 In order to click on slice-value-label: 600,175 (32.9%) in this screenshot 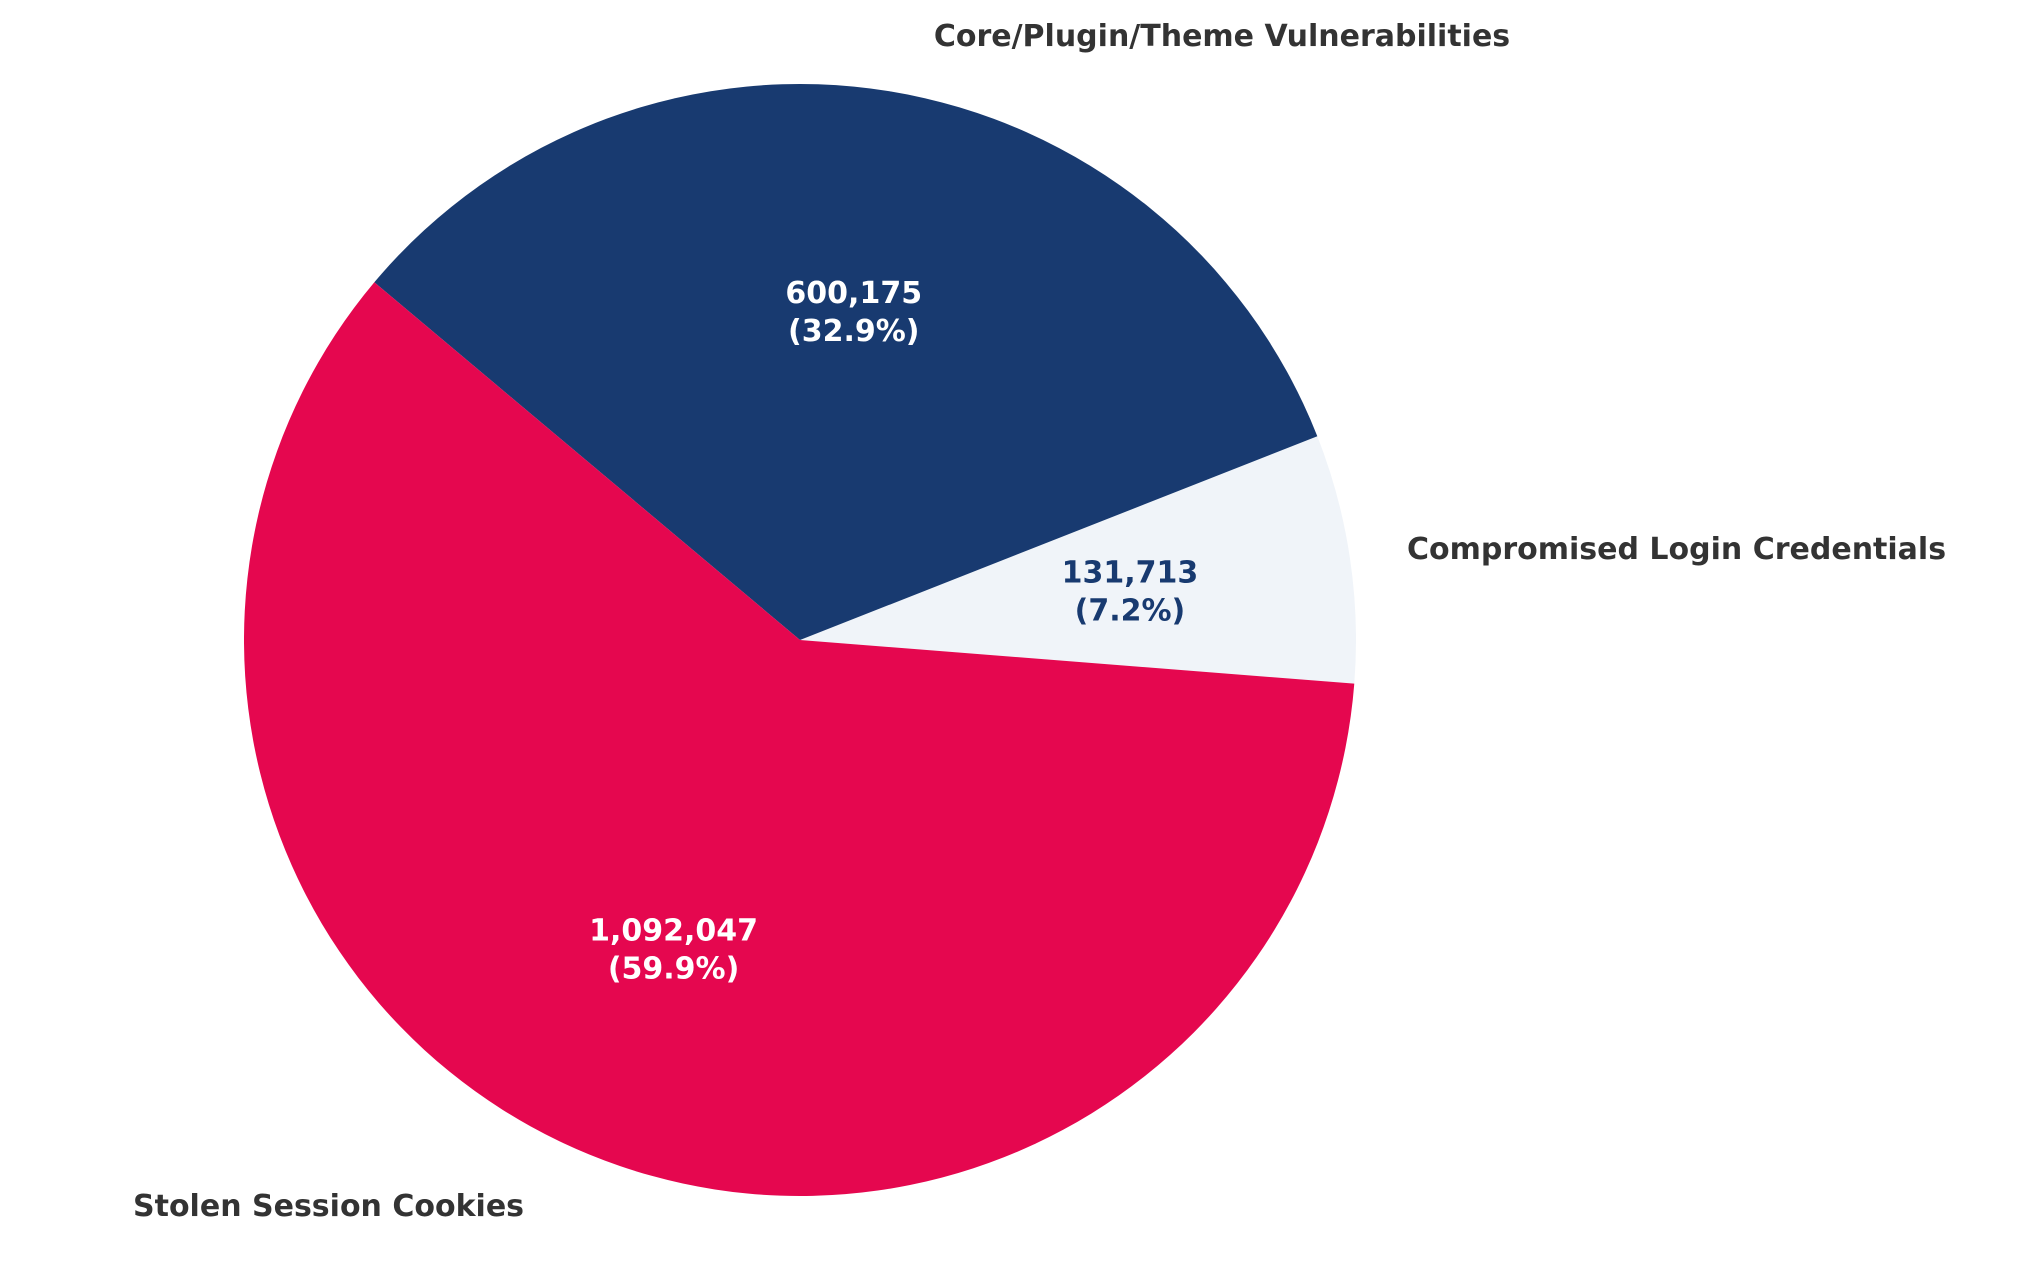, I will do `click(853, 312)`.